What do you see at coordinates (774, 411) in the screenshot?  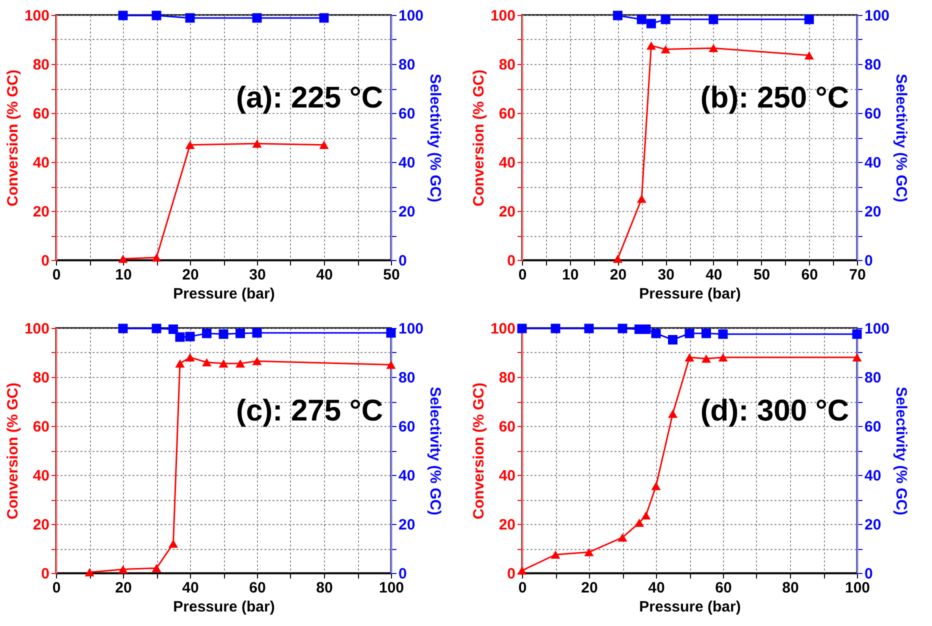 I see `annotation: (d): 300 °C` at bounding box center [774, 411].